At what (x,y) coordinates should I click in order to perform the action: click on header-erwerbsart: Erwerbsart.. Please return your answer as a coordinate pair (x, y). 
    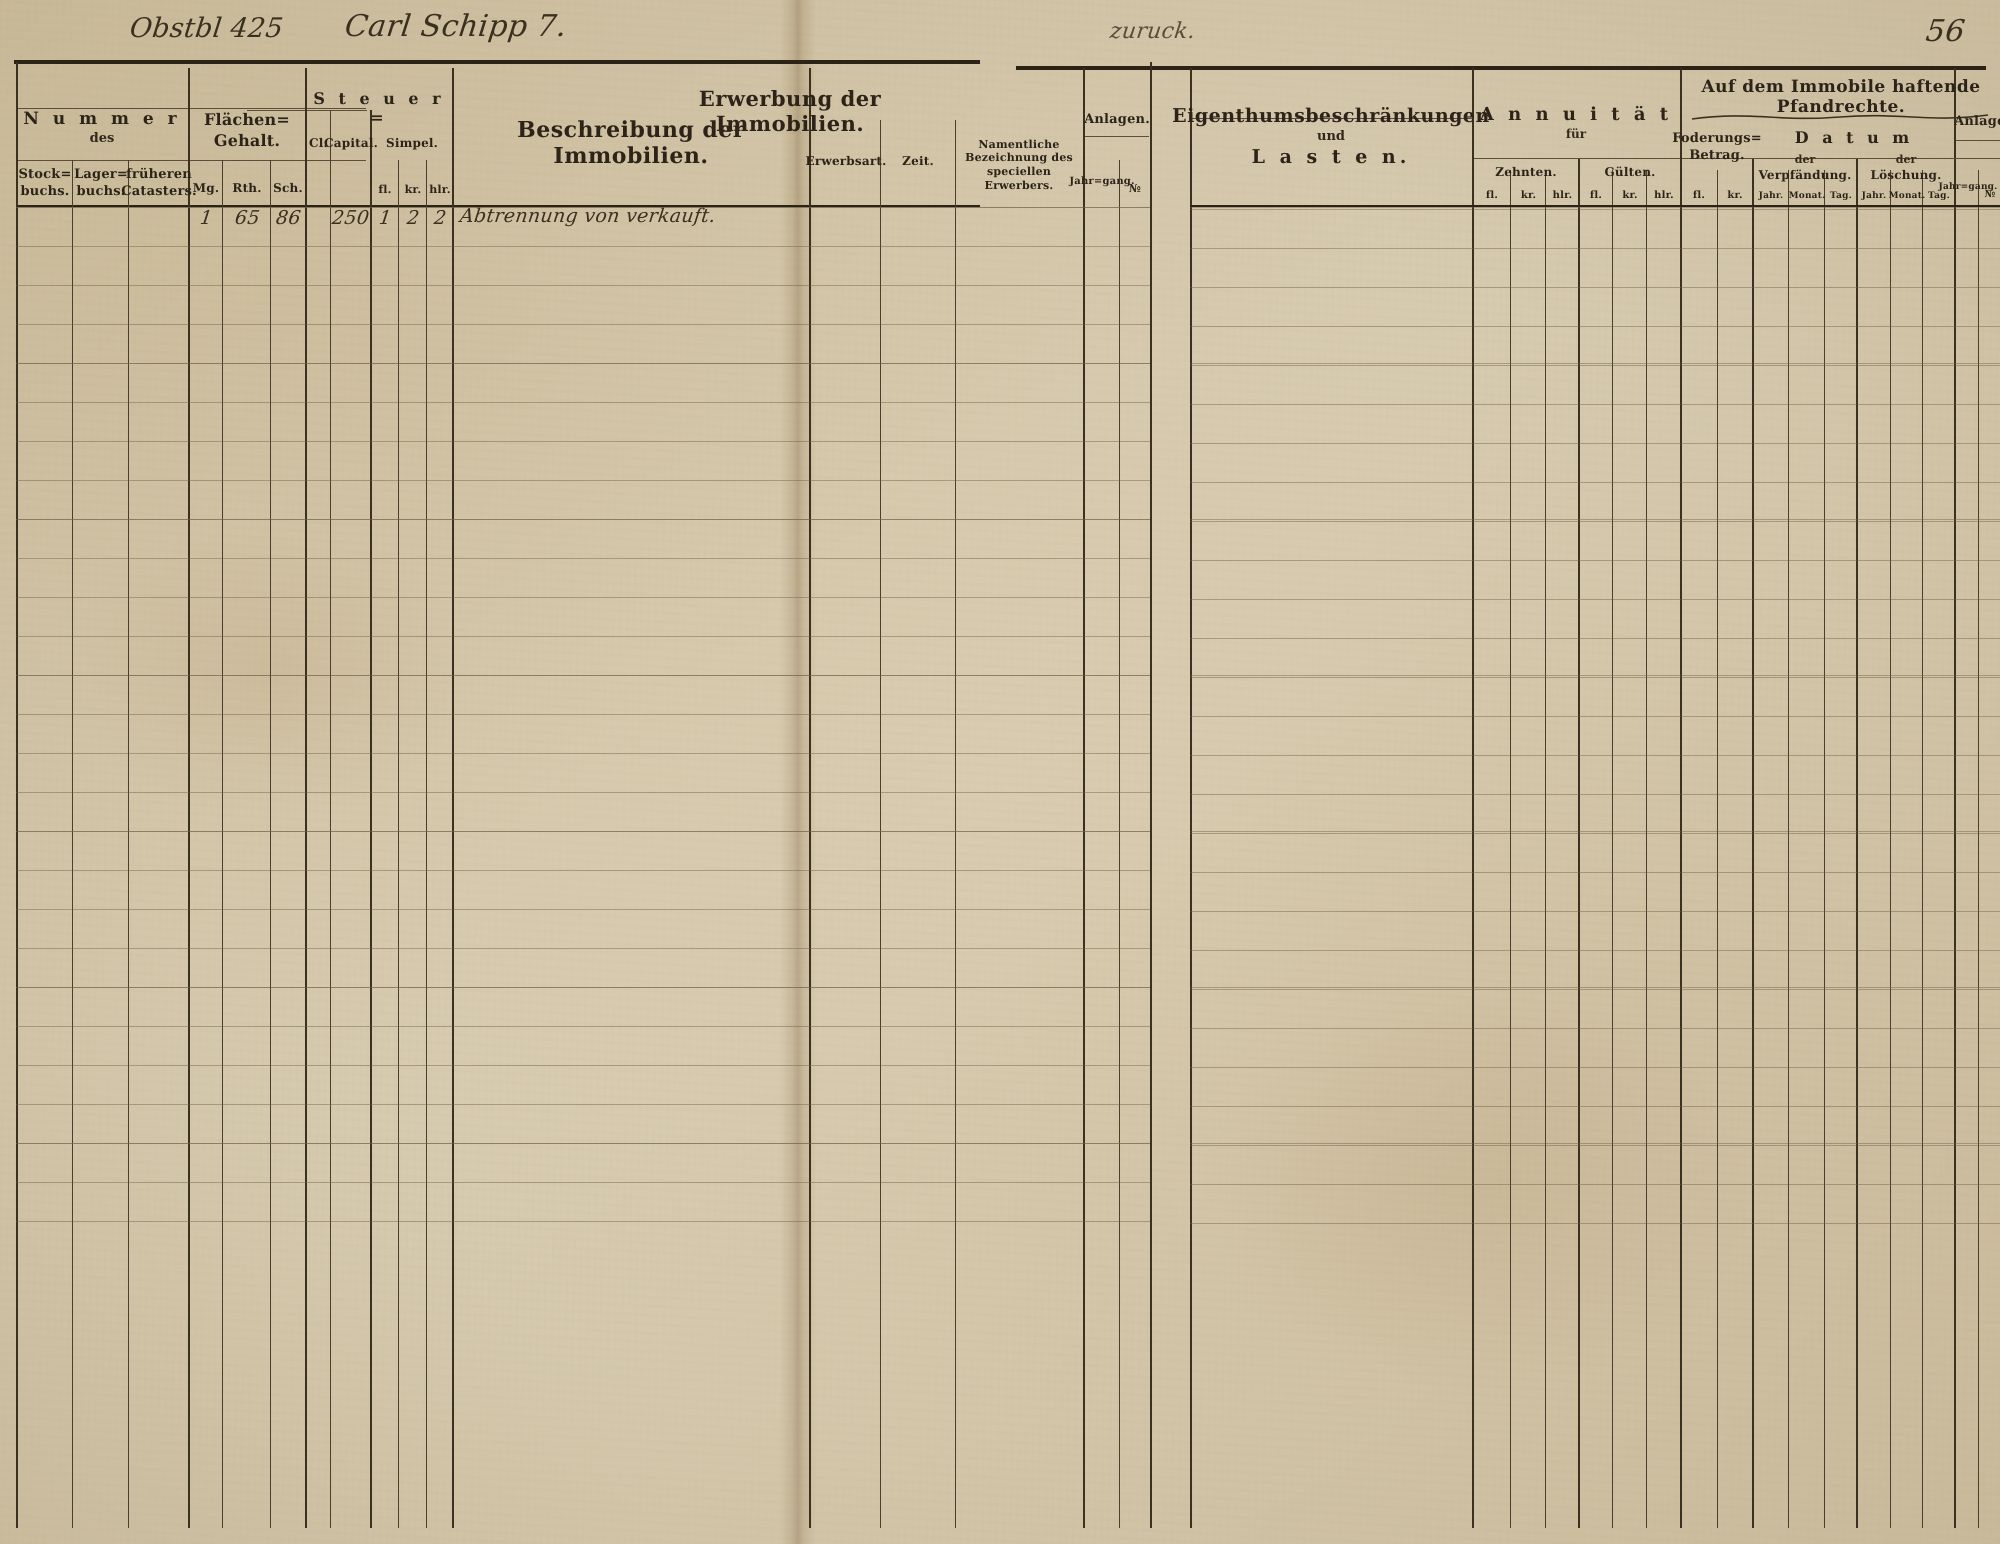
    Looking at the image, I should click on (846, 161).